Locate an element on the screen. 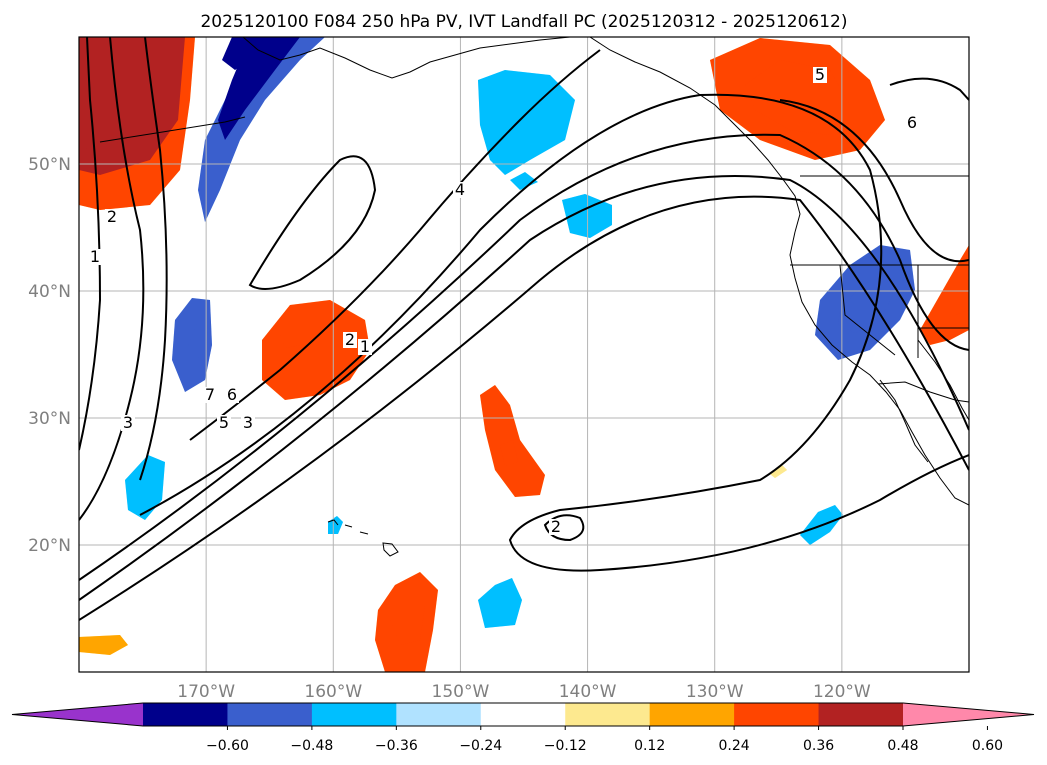 Image resolution: width=1047 pixels, height=765 pixels. pv-contour-small-loop is located at coordinates (564, 528).